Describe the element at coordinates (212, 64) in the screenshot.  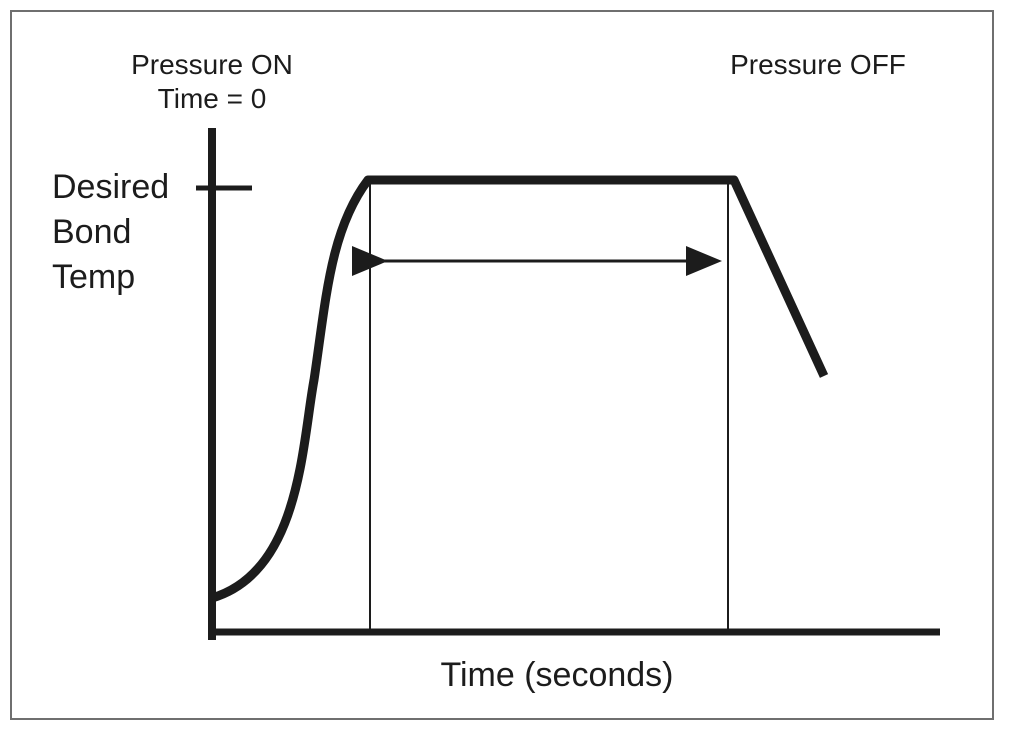
I see `pressure-on-label: Pressure ON` at that location.